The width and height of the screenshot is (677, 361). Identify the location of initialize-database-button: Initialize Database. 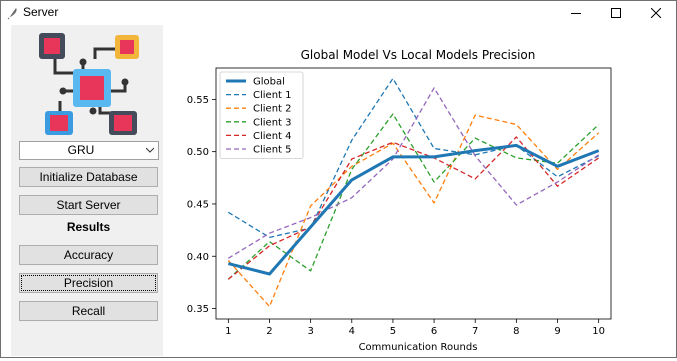
(88, 177).